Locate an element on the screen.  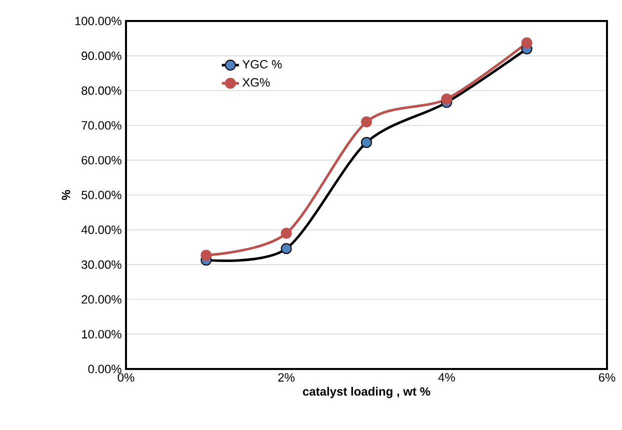
y-tick-label: 70.00% is located at coordinates (102, 125).